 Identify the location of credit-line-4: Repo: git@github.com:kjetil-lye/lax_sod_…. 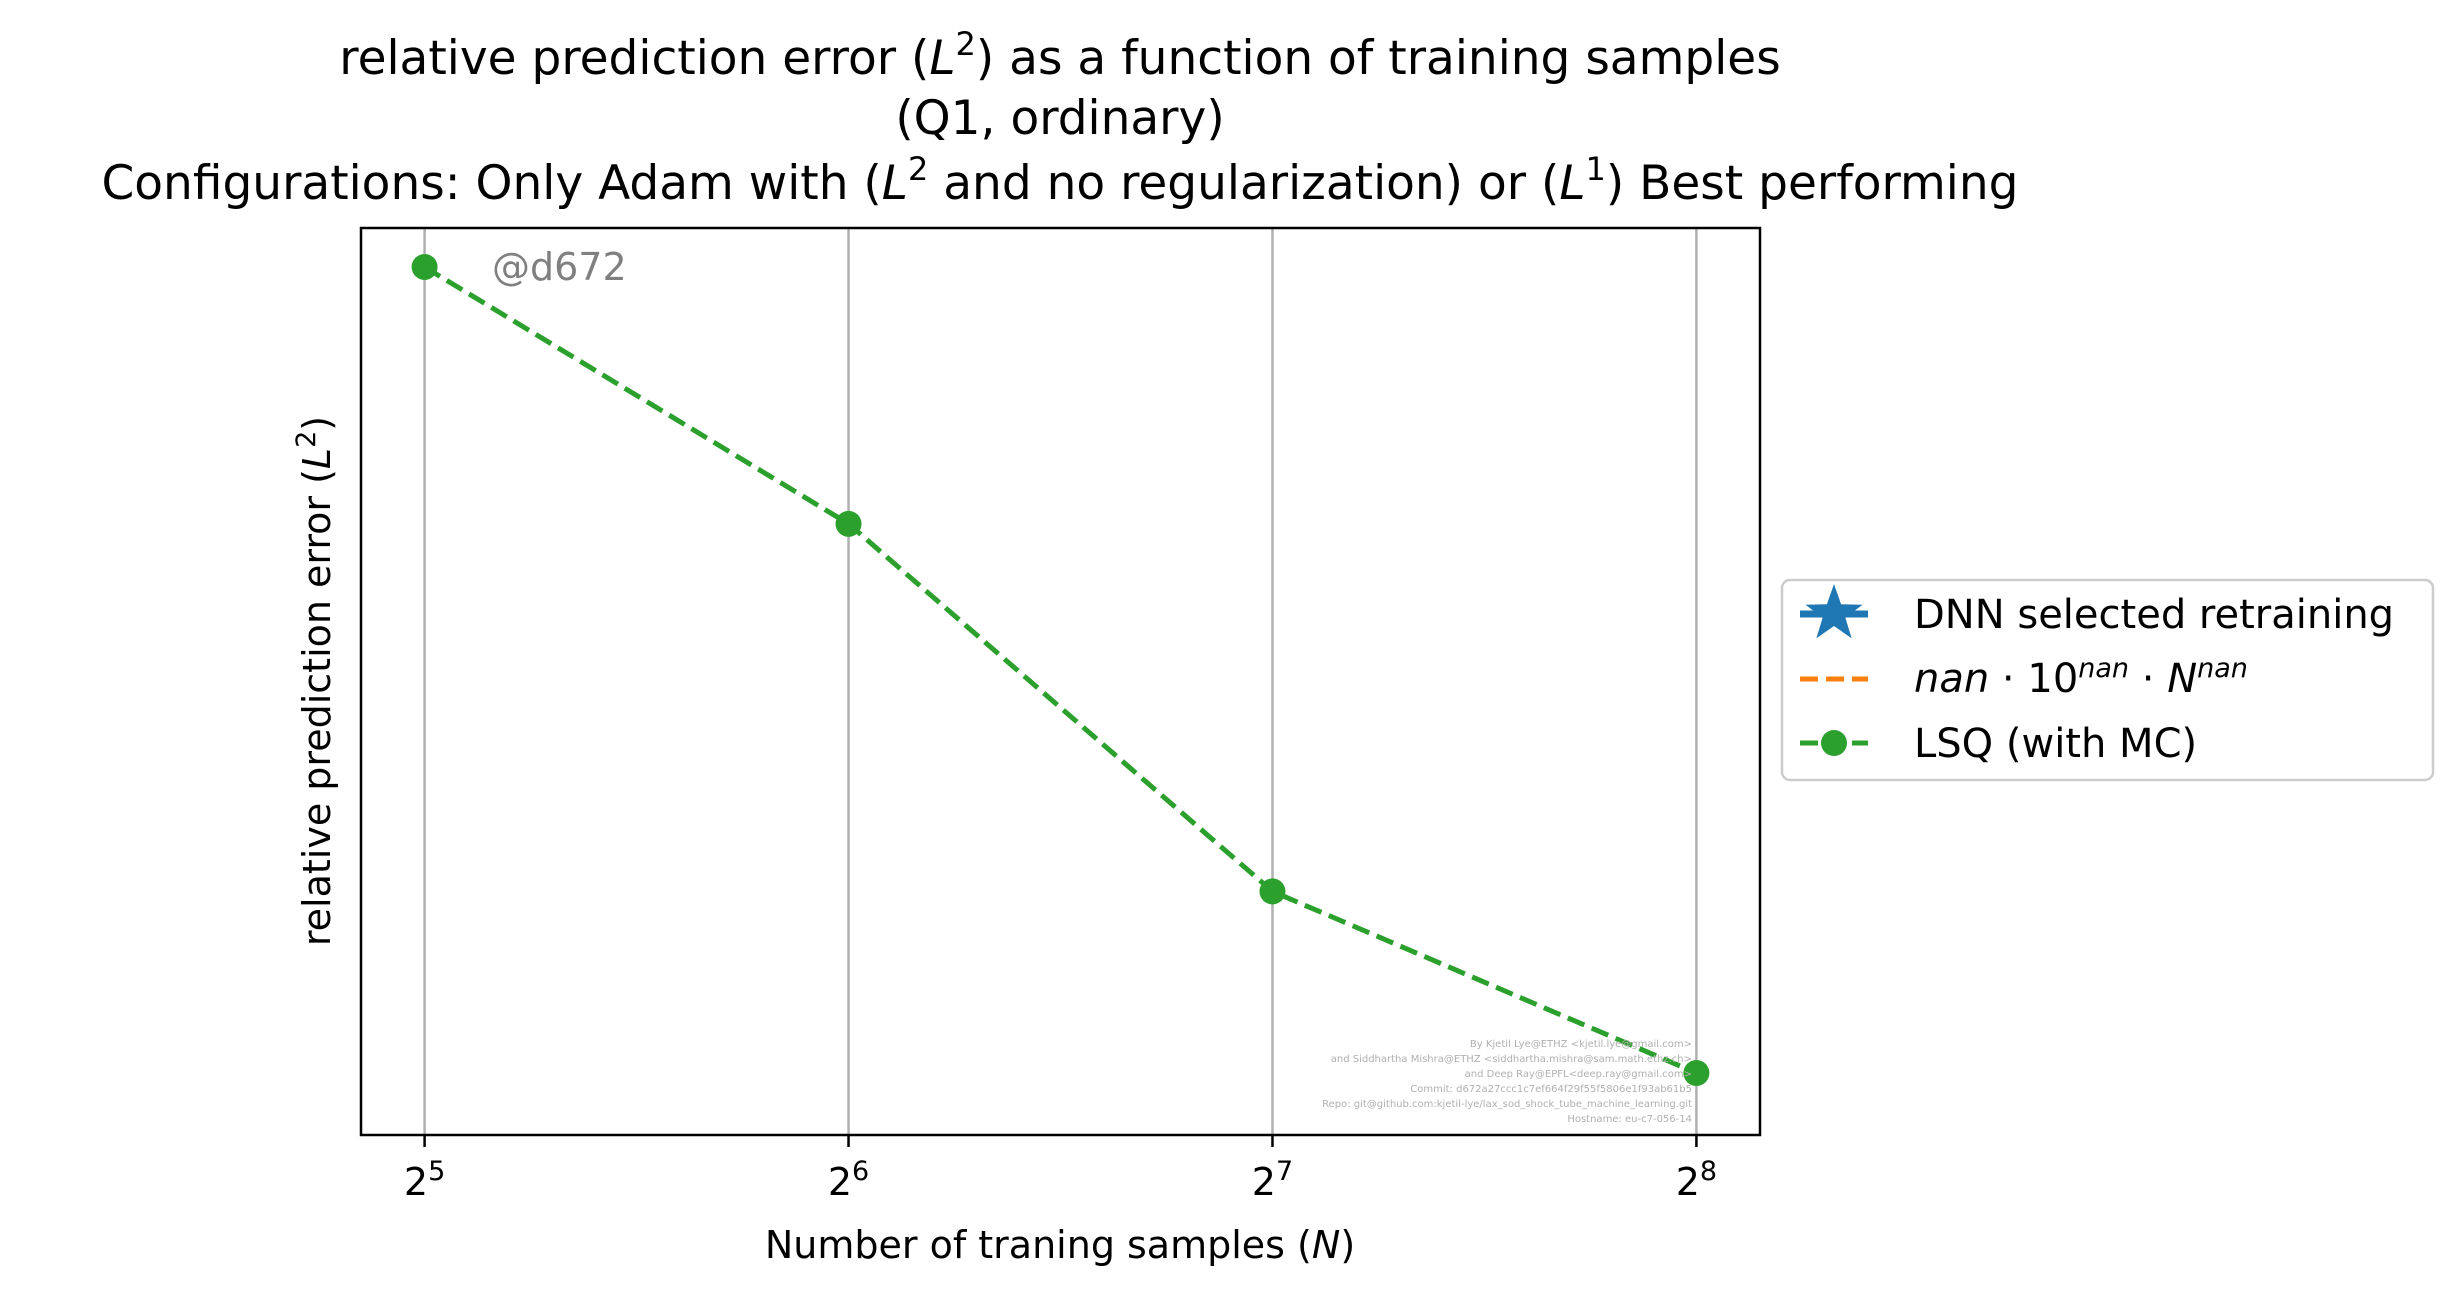
(1507, 1104).